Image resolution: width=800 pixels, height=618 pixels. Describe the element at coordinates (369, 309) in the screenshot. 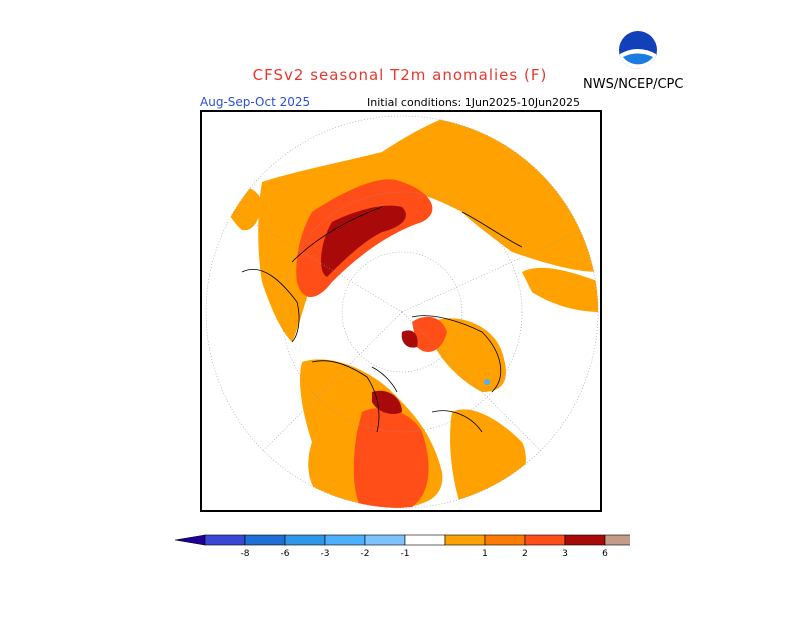

I see `anomaly-plus3-region` at that location.